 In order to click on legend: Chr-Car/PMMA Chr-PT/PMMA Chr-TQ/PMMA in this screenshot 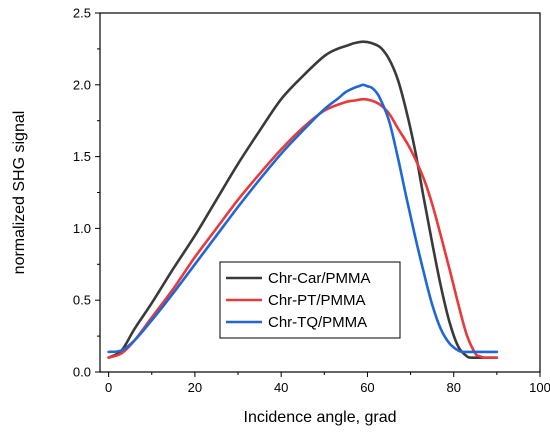, I will do `click(310, 300)`.